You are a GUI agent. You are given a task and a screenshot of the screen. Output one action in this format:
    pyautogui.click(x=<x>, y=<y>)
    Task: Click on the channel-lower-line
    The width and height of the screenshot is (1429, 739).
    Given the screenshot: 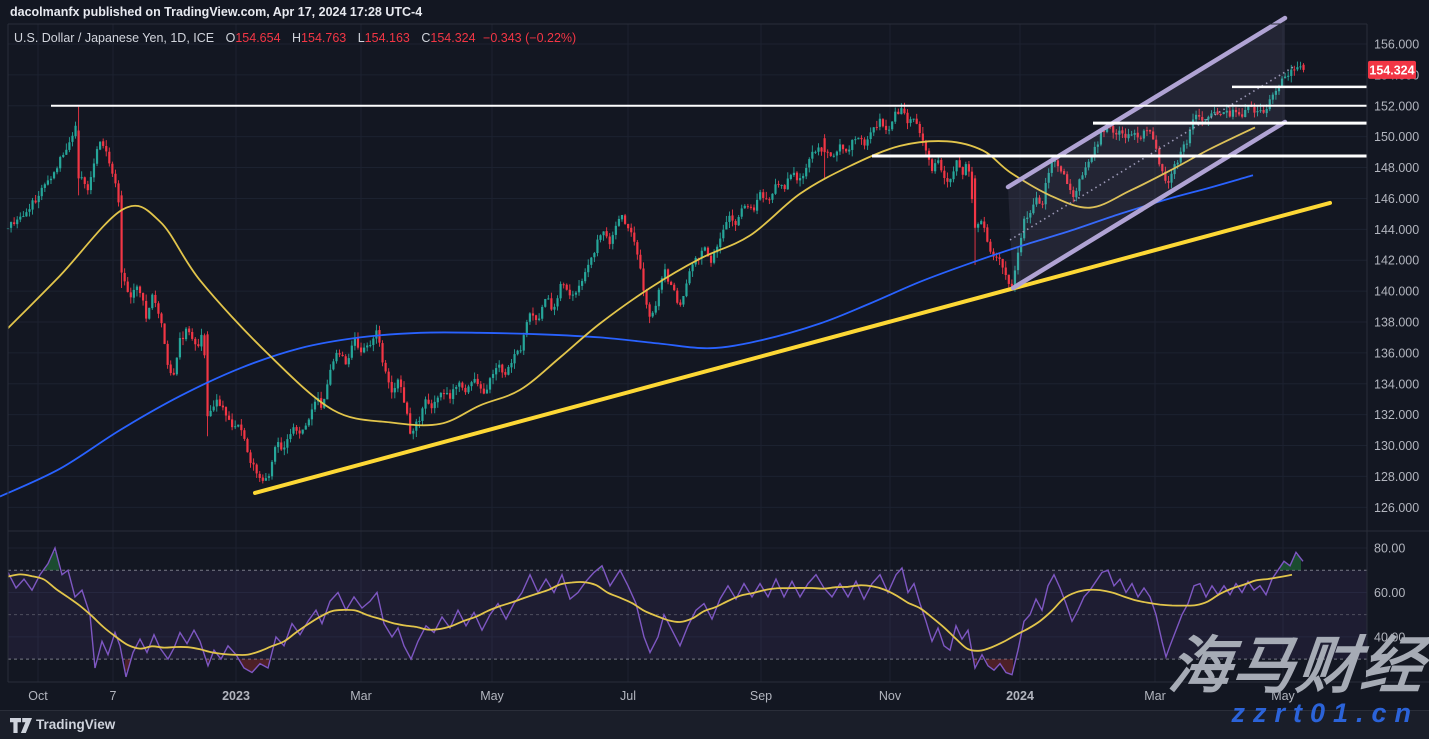 What is the action you would take?
    pyautogui.click(x=1149, y=205)
    